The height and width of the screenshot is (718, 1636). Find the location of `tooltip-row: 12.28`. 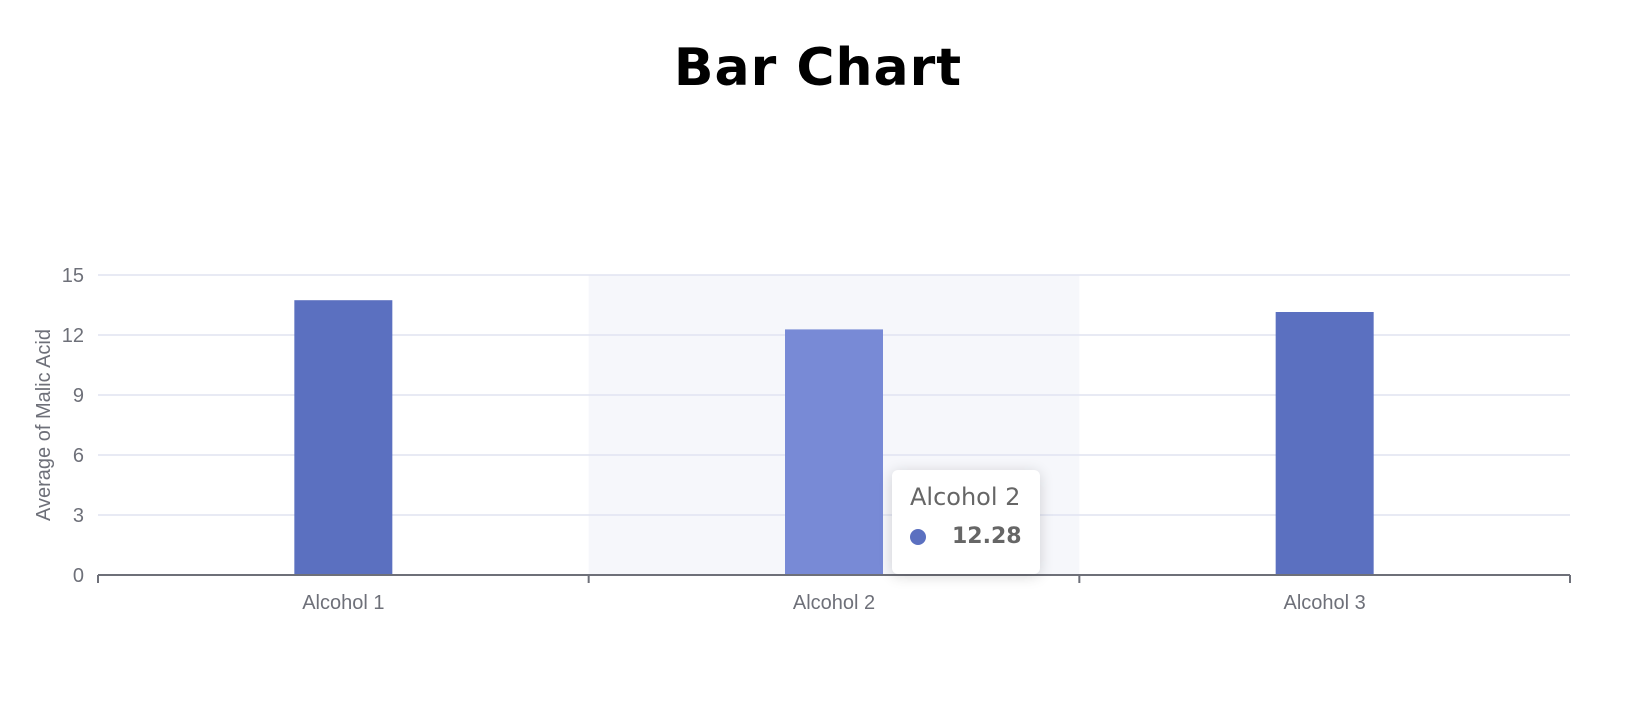

tooltip-row: 12.28 is located at coordinates (966, 536).